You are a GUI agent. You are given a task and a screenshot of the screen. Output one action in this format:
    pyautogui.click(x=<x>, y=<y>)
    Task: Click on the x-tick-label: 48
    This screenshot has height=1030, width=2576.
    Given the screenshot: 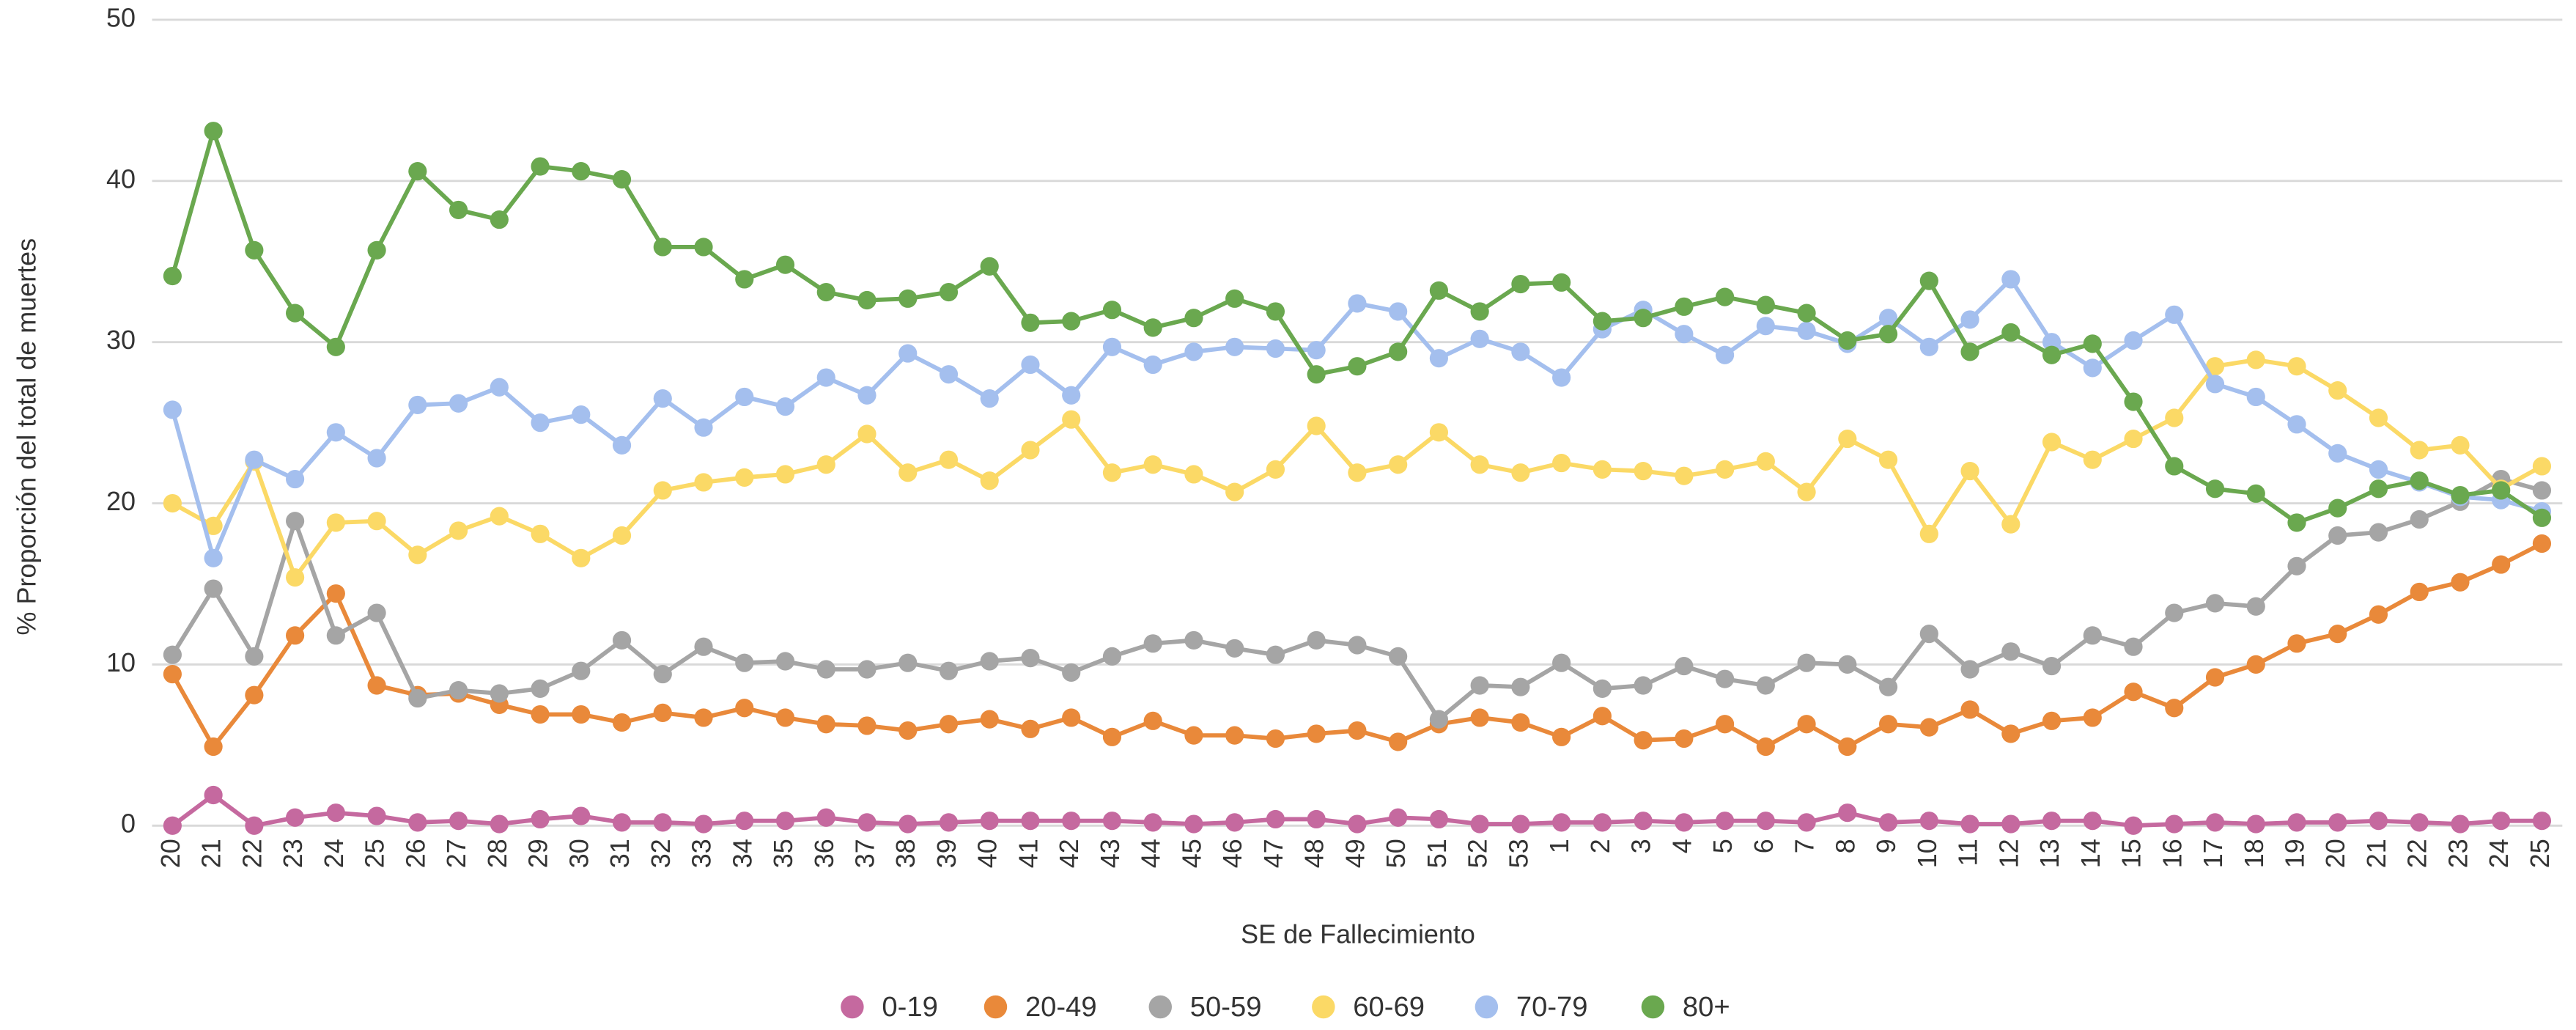 What is the action you would take?
    pyautogui.click(x=1314, y=853)
    